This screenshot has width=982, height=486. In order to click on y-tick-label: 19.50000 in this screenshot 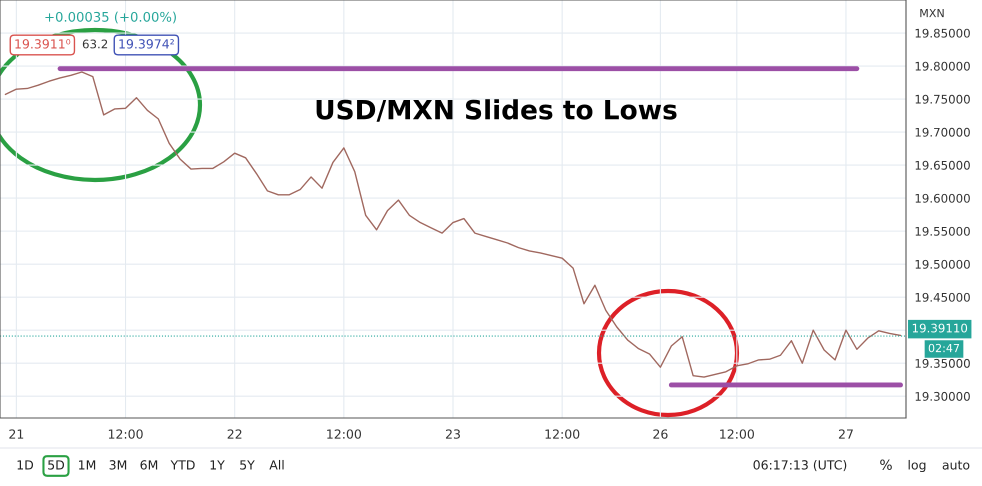, I will do `click(943, 264)`.